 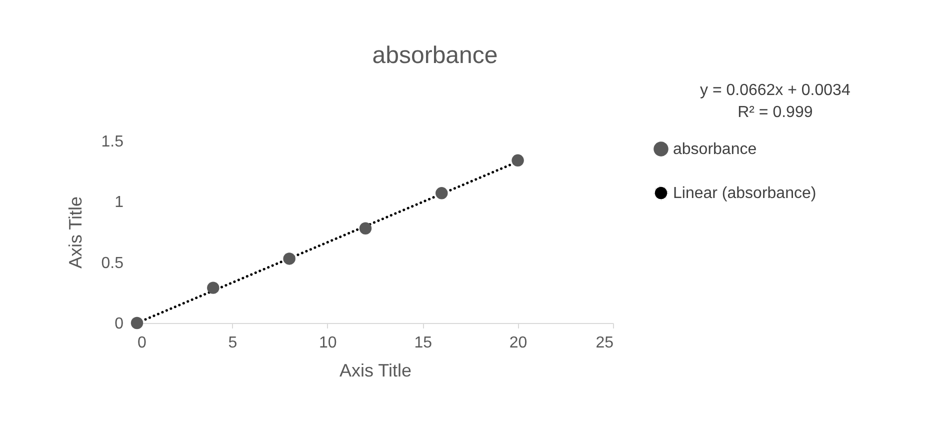 What do you see at coordinates (142, 343) in the screenshot?
I see `x-tick-label: 0` at bounding box center [142, 343].